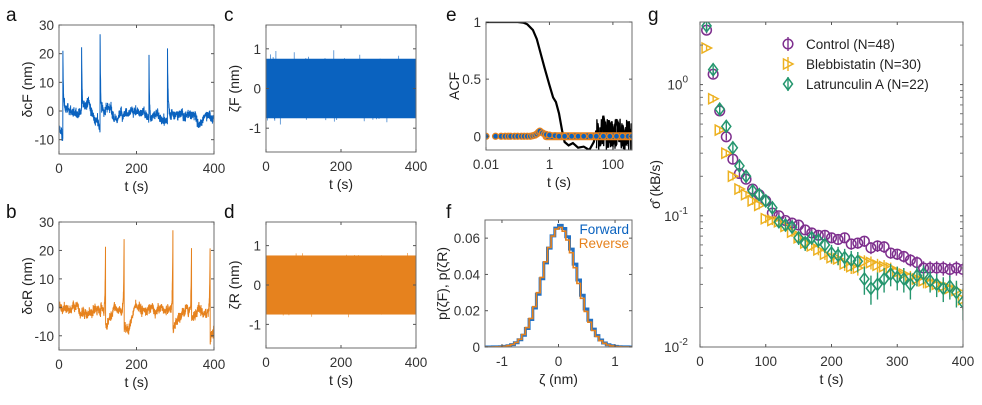 The image size is (982, 405). What do you see at coordinates (442, 283) in the screenshot?
I see `y-axis-label: p(ζF), p(ζR)` at bounding box center [442, 283].